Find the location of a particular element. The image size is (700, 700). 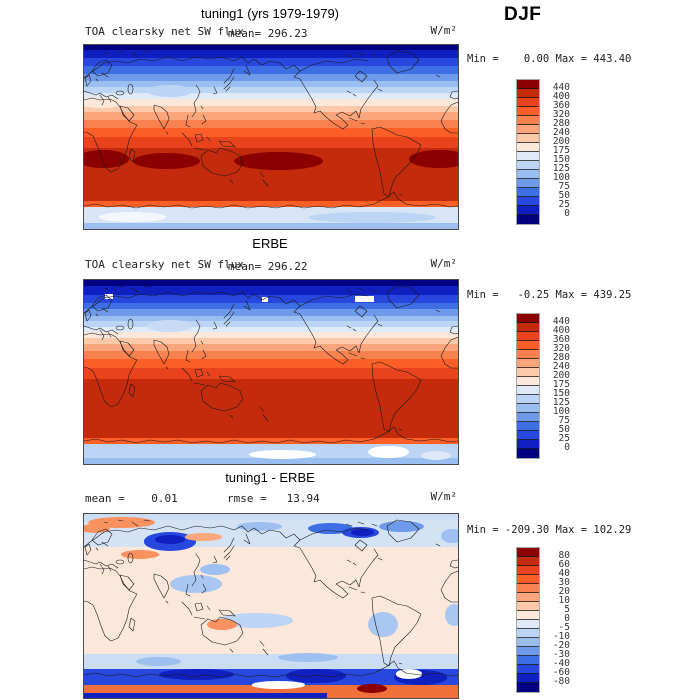

colorbar-labels-tuning1: 440 400 360 320 280 240 200 175 150 125 100 75 50 25 0 is located at coordinates (557, 151).